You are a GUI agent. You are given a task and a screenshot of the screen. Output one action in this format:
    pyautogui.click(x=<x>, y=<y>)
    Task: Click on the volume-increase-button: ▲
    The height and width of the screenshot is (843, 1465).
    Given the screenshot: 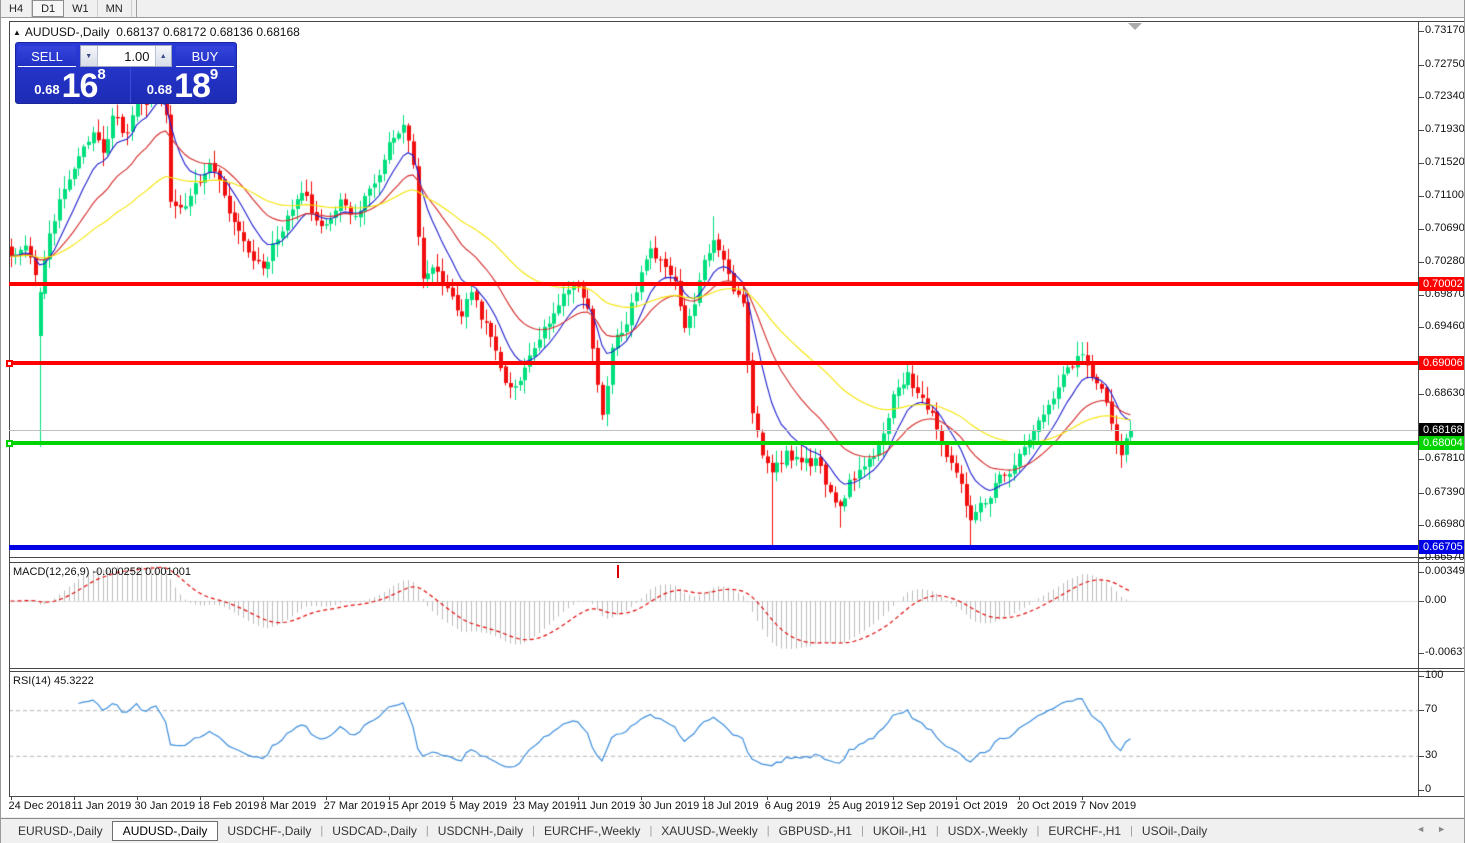 What is the action you would take?
    pyautogui.click(x=162, y=56)
    